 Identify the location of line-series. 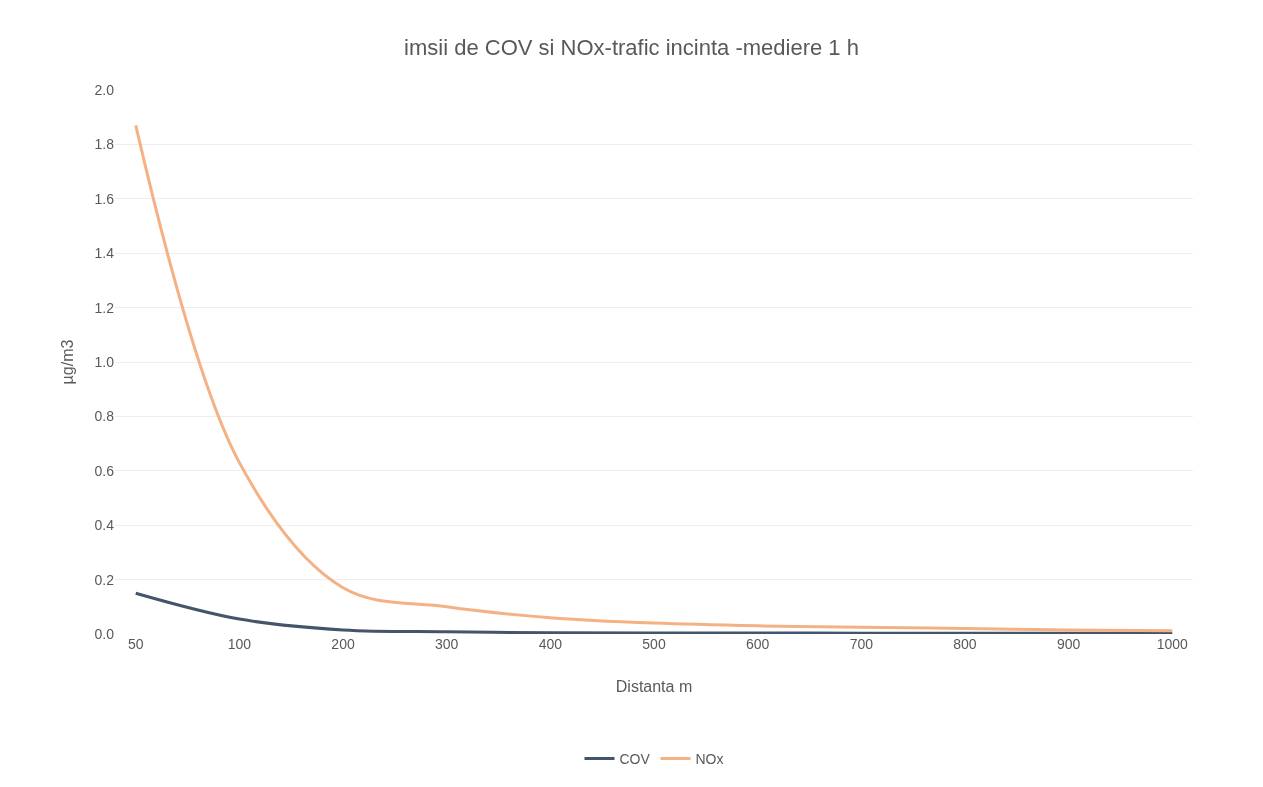
(654, 612).